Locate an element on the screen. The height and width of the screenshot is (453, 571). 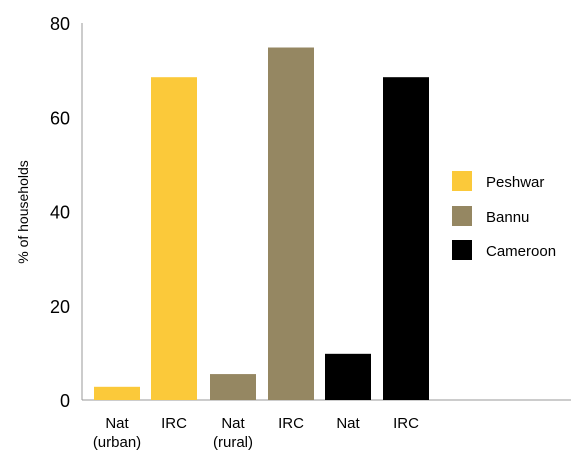
x-tick-label: Nat is located at coordinates (348, 423).